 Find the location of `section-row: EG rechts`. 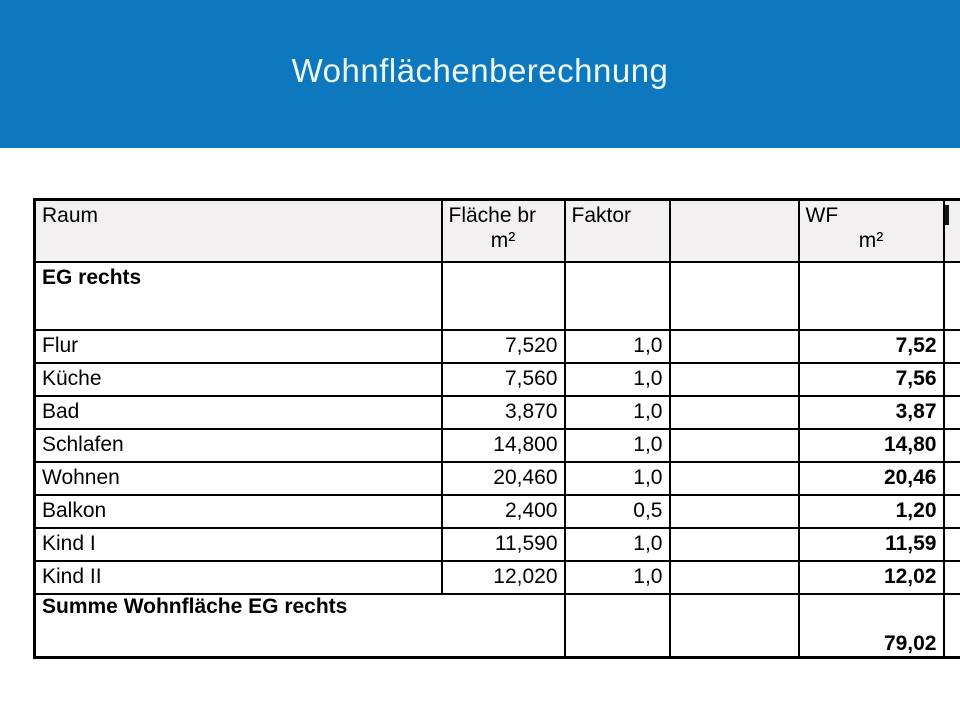

section-row: EG rechts is located at coordinates (496, 295).